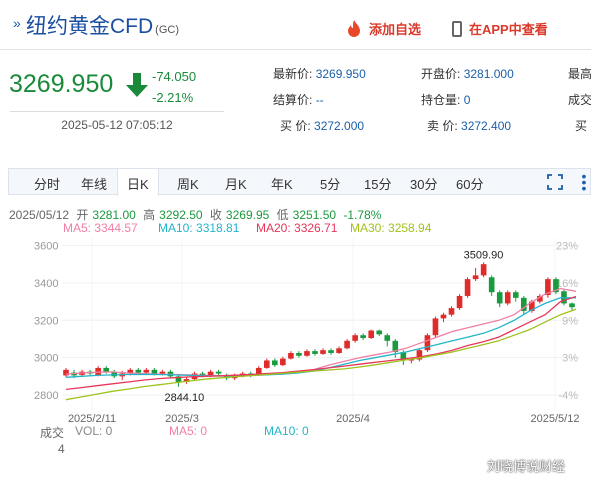  I want to click on ma5-legend: MA5: 3344.57, so click(100, 228).